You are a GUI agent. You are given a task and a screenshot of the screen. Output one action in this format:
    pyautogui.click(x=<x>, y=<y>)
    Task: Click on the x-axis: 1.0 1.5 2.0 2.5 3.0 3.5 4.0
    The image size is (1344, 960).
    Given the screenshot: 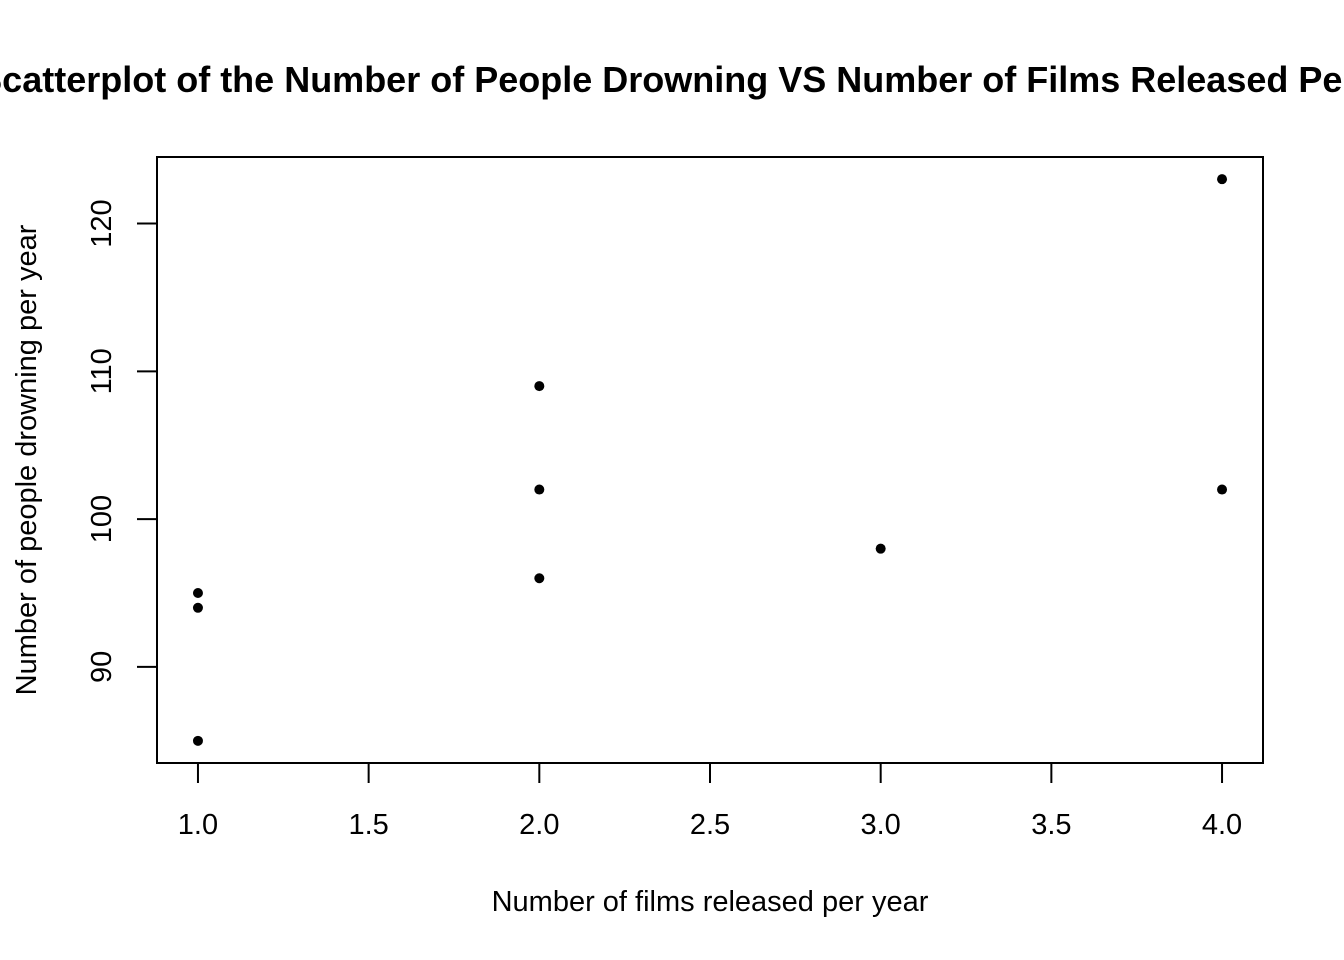 What is the action you would take?
    pyautogui.click(x=710, y=801)
    